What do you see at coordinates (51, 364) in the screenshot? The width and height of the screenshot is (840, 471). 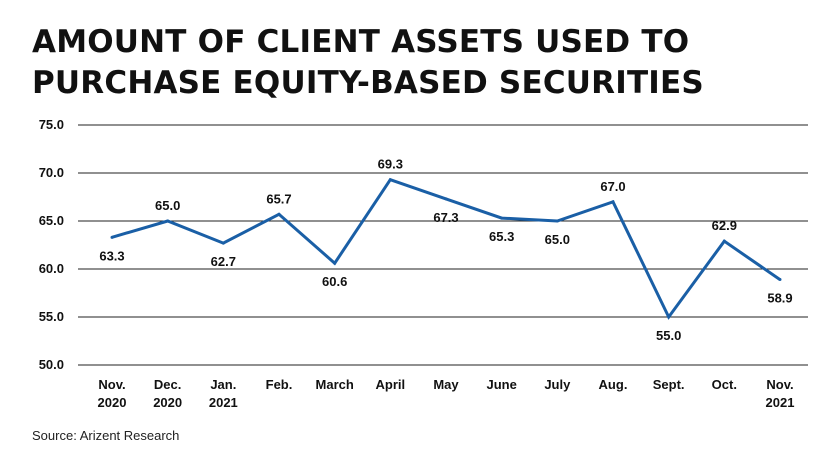 I see `y-tick-label: 50.0` at bounding box center [51, 364].